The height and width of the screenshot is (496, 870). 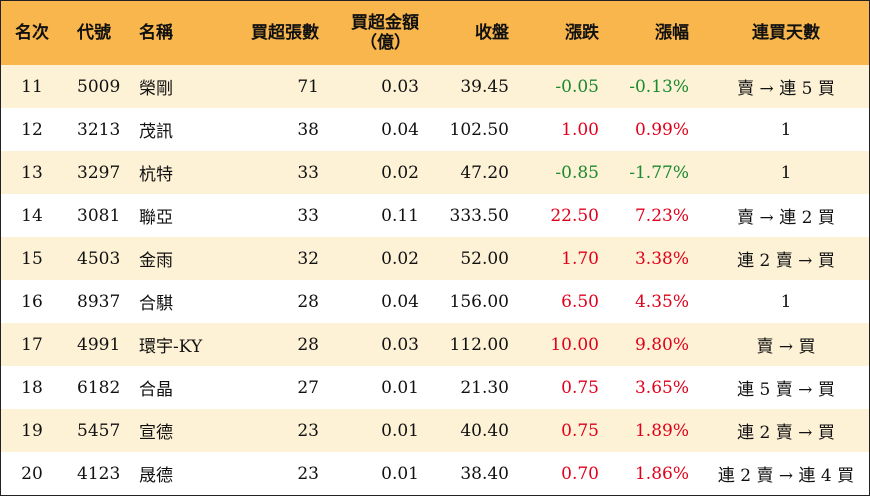 What do you see at coordinates (308, 215) in the screenshot?
I see `cell-net-lots: 33` at bounding box center [308, 215].